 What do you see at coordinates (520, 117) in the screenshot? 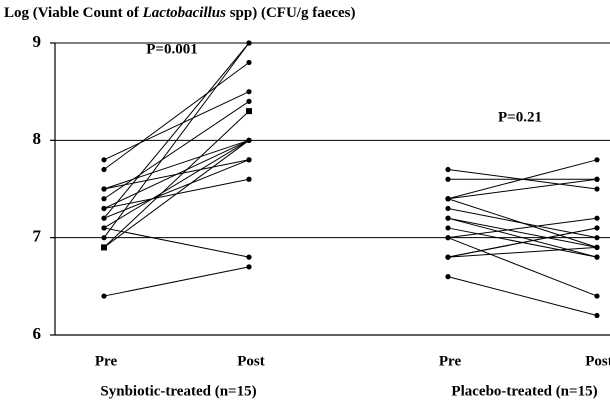
I see `annotation: P=0.21` at bounding box center [520, 117].